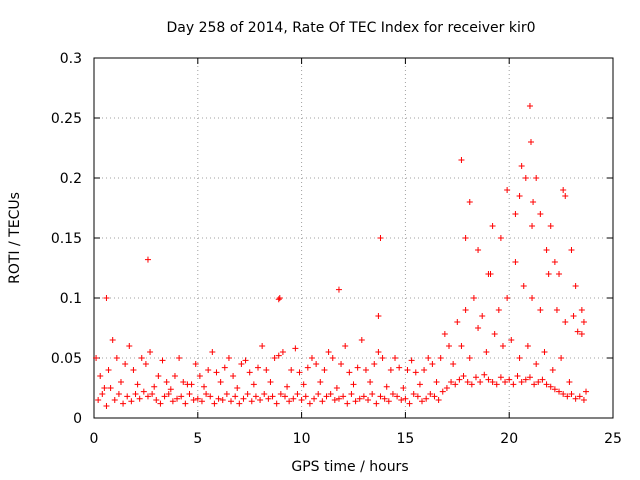 The image size is (640, 480). I want to click on y-tick-label: 0.05, so click(66, 359).